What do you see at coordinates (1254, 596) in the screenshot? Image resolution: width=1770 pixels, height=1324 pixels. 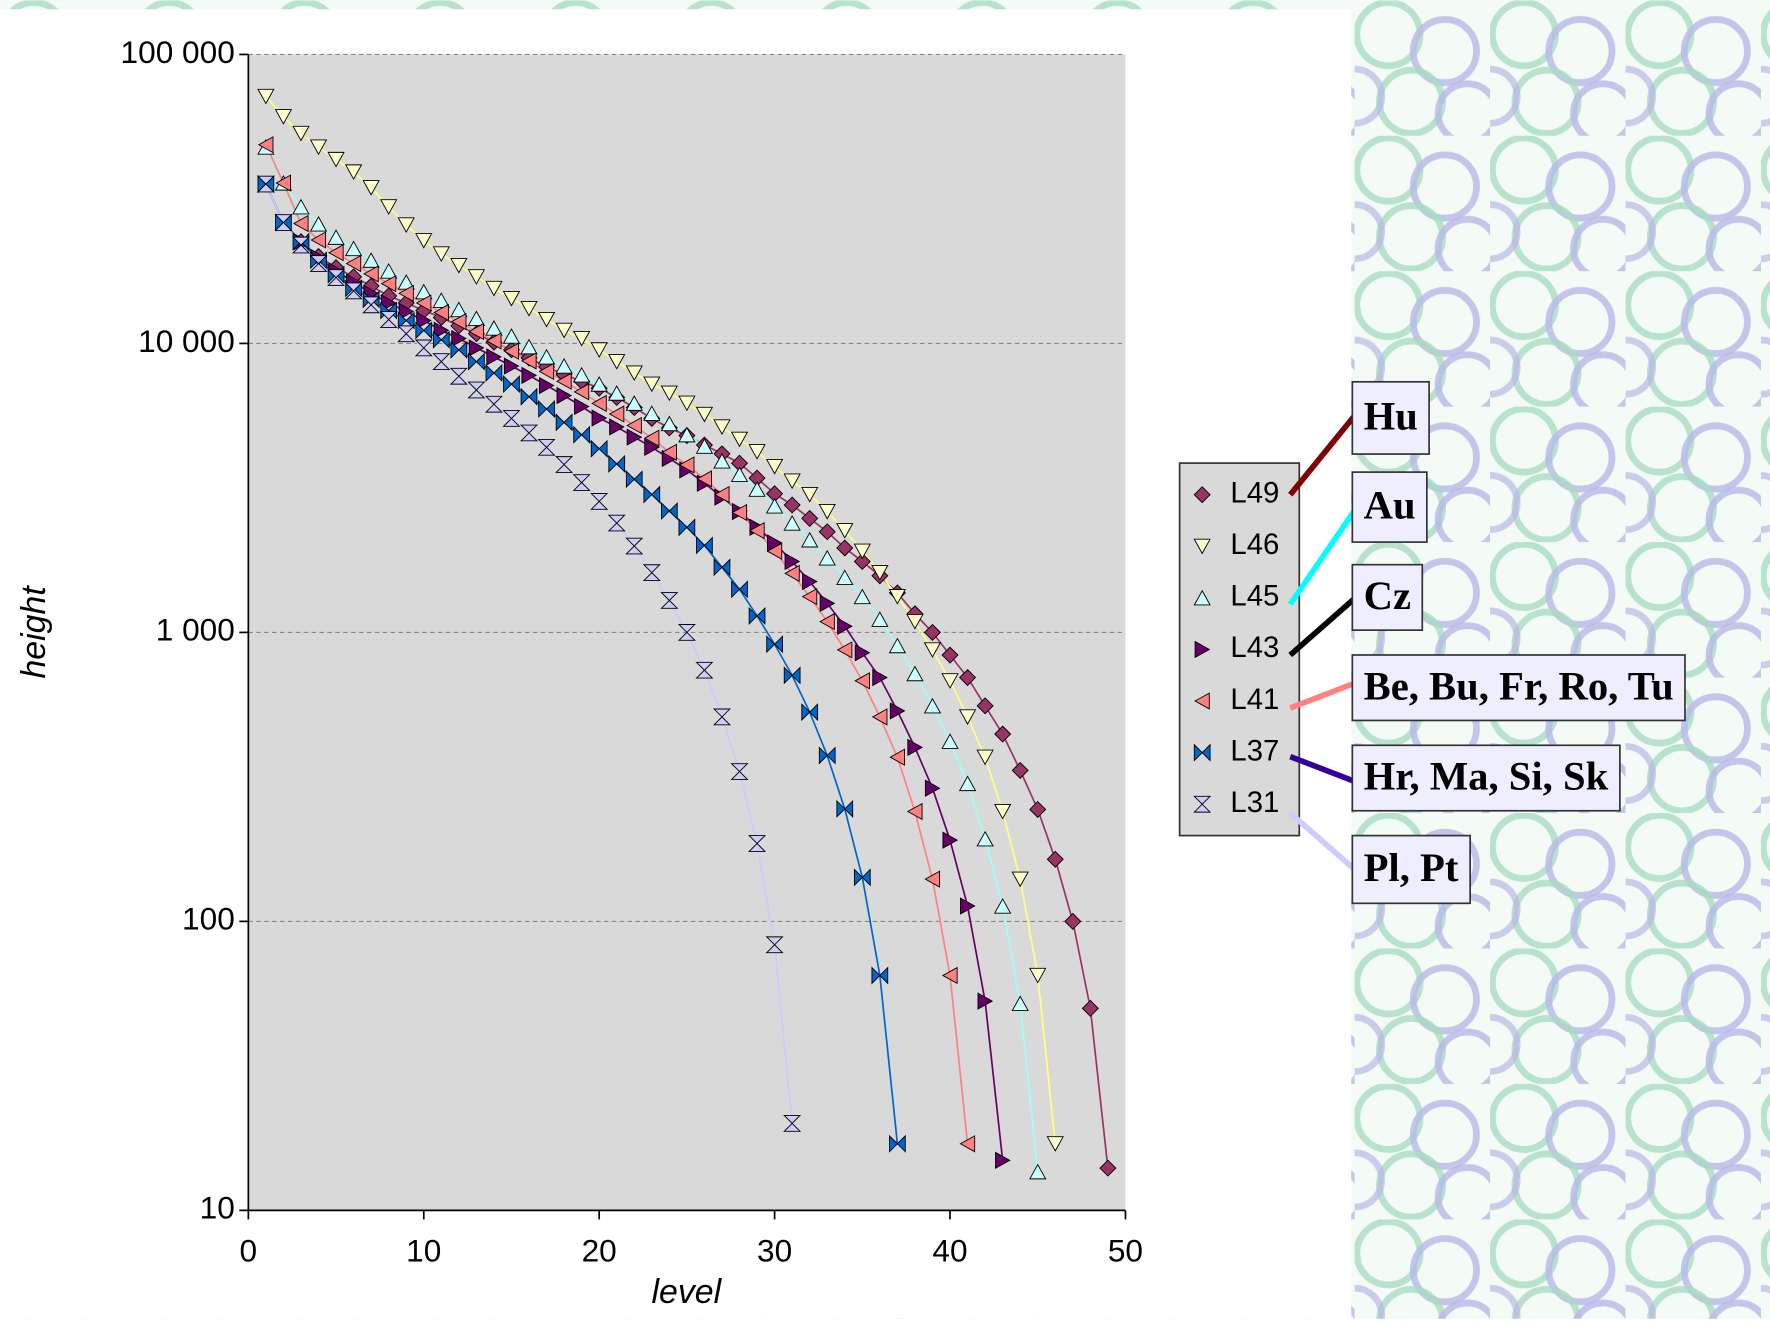 I see `legend-label: L45` at bounding box center [1254, 596].